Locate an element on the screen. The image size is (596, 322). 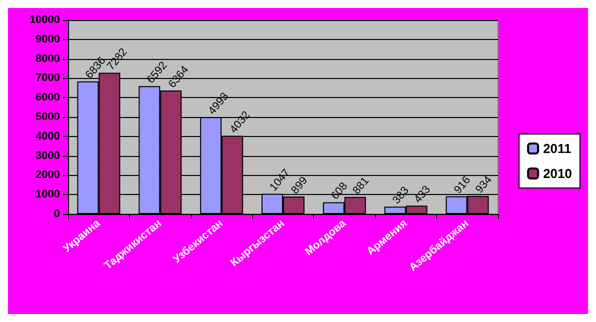
y-tick-label: 8000 is located at coordinates (48, 58).